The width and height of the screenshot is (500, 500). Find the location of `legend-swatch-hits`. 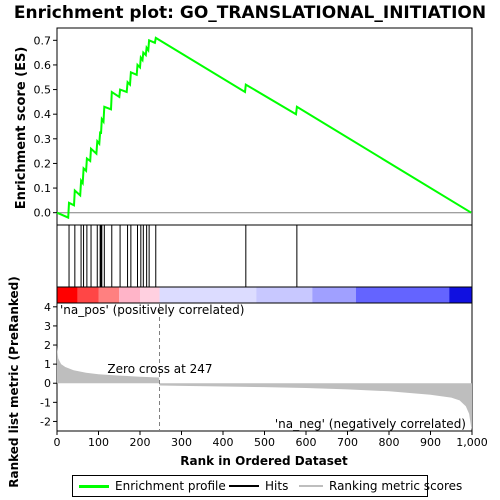

legend-swatch-hits is located at coordinates (244, 486).